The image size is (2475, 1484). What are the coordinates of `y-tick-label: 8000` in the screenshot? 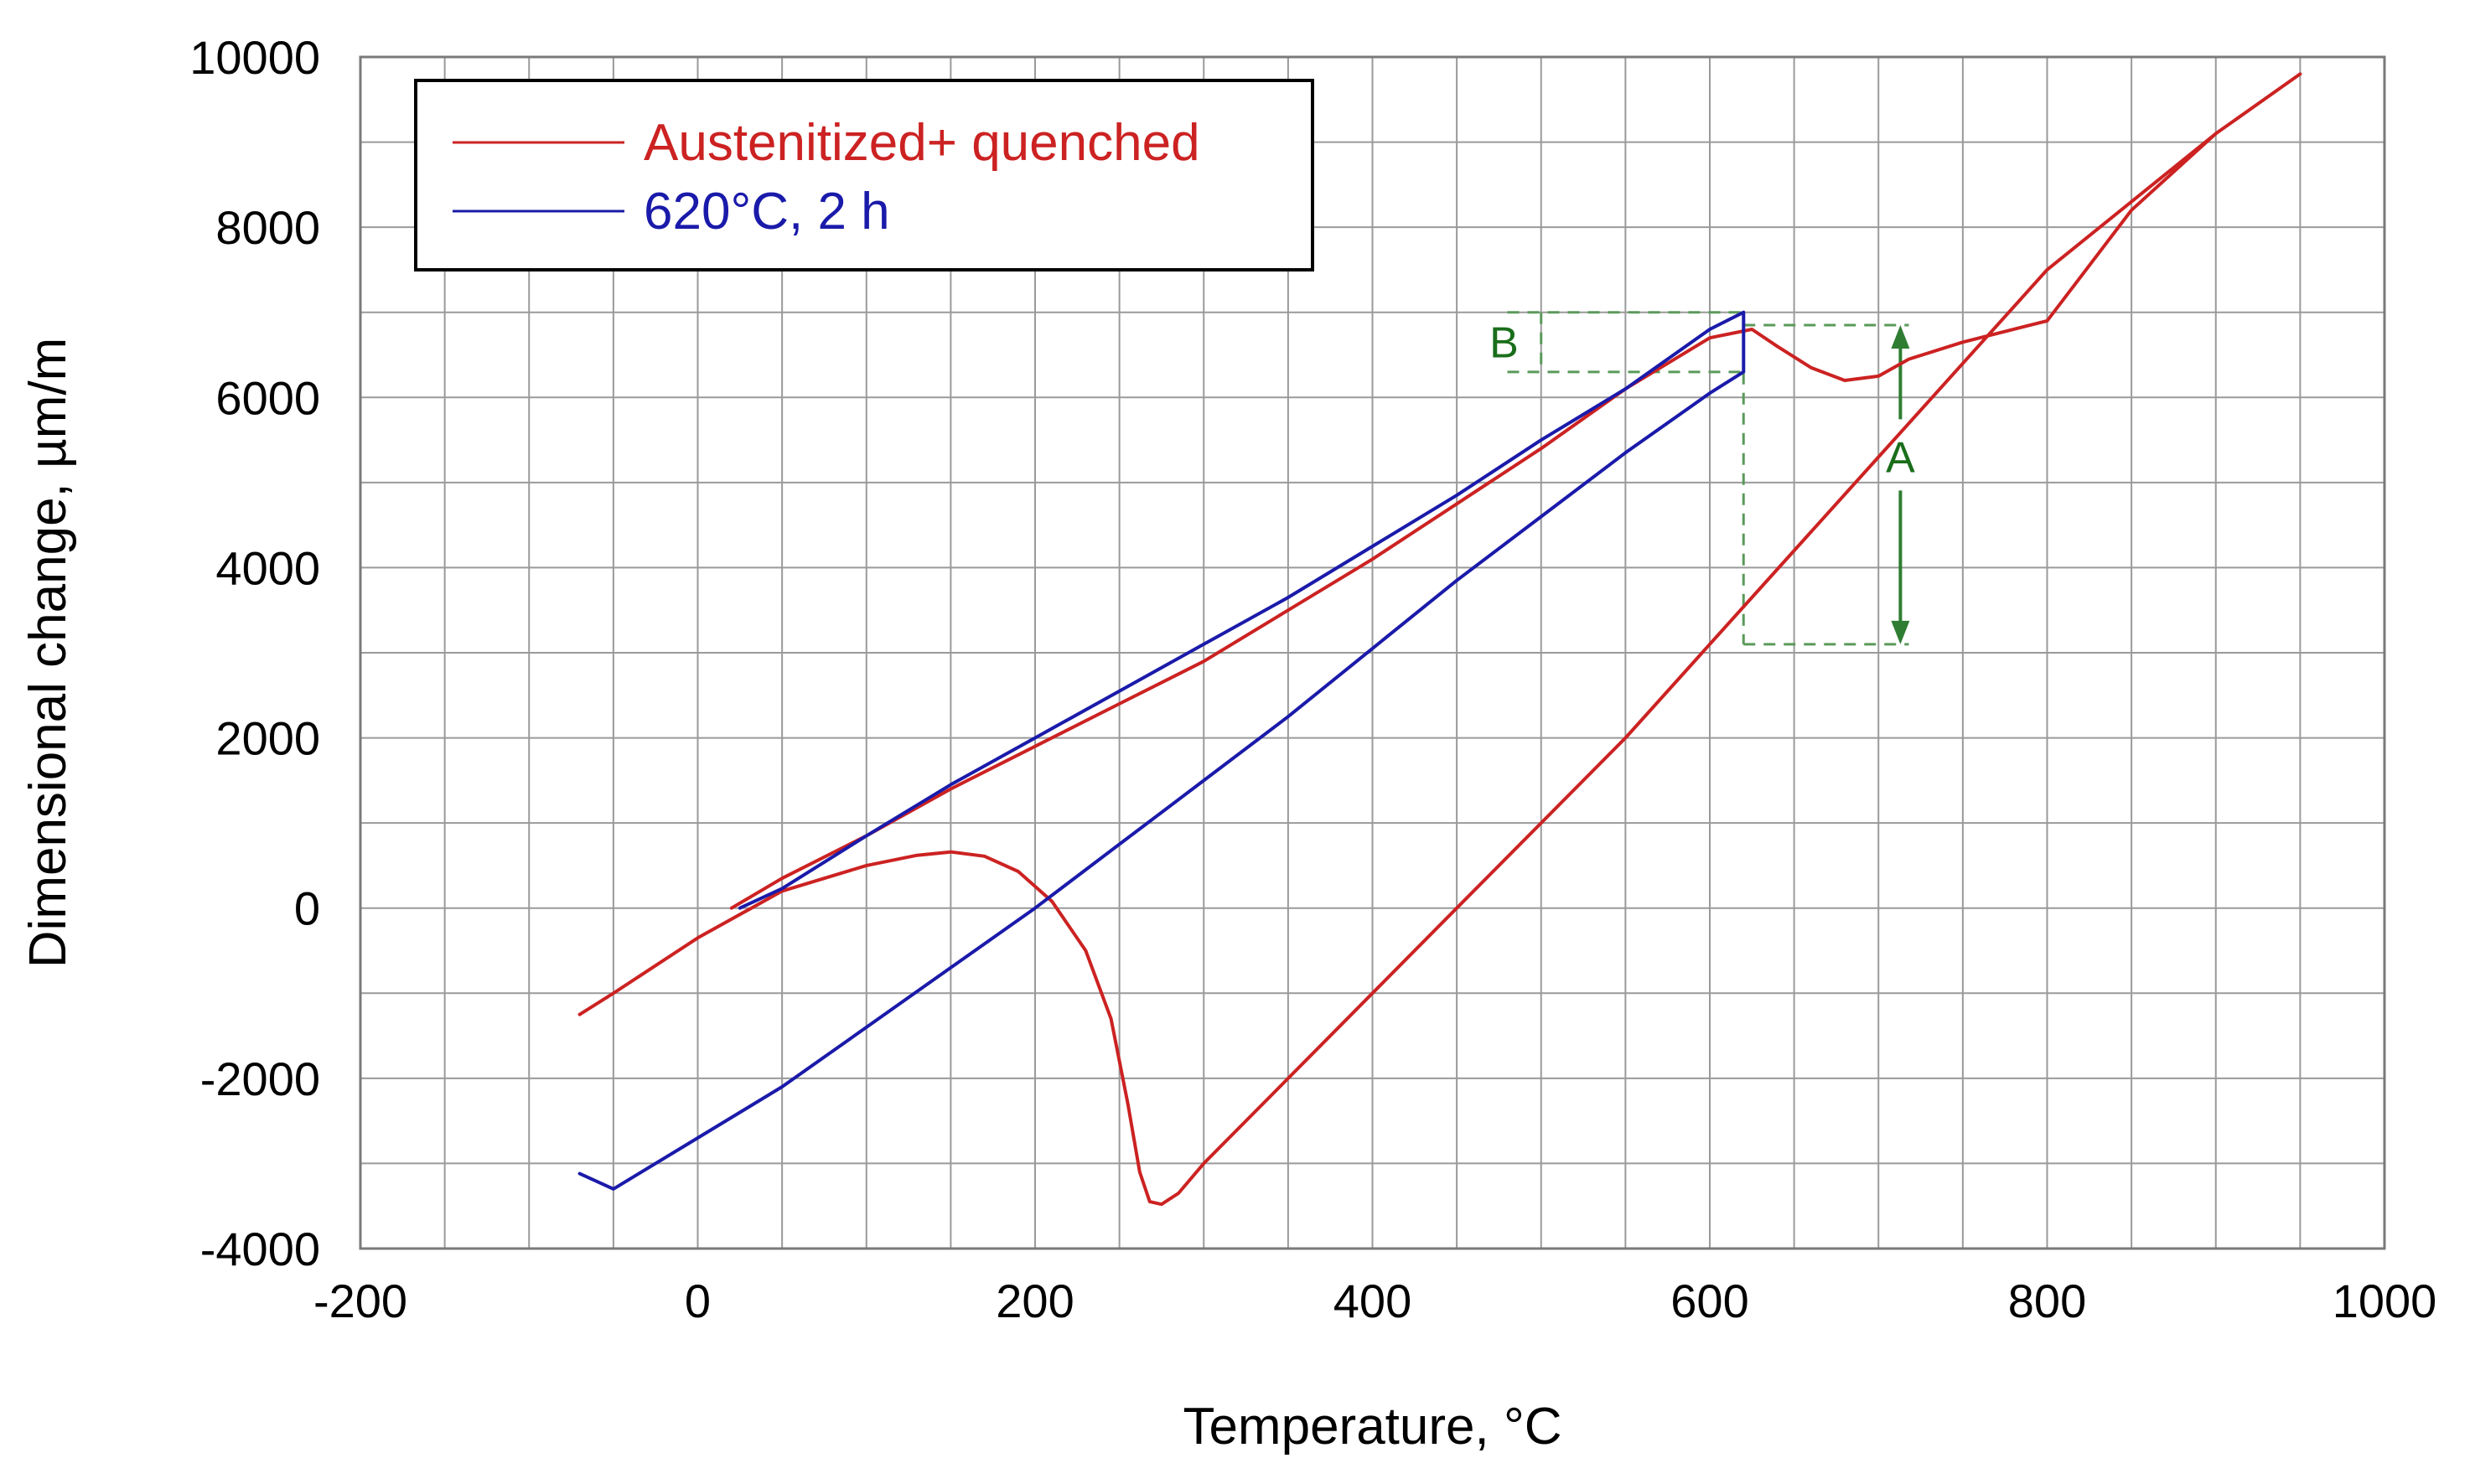 It's located at (267, 227).